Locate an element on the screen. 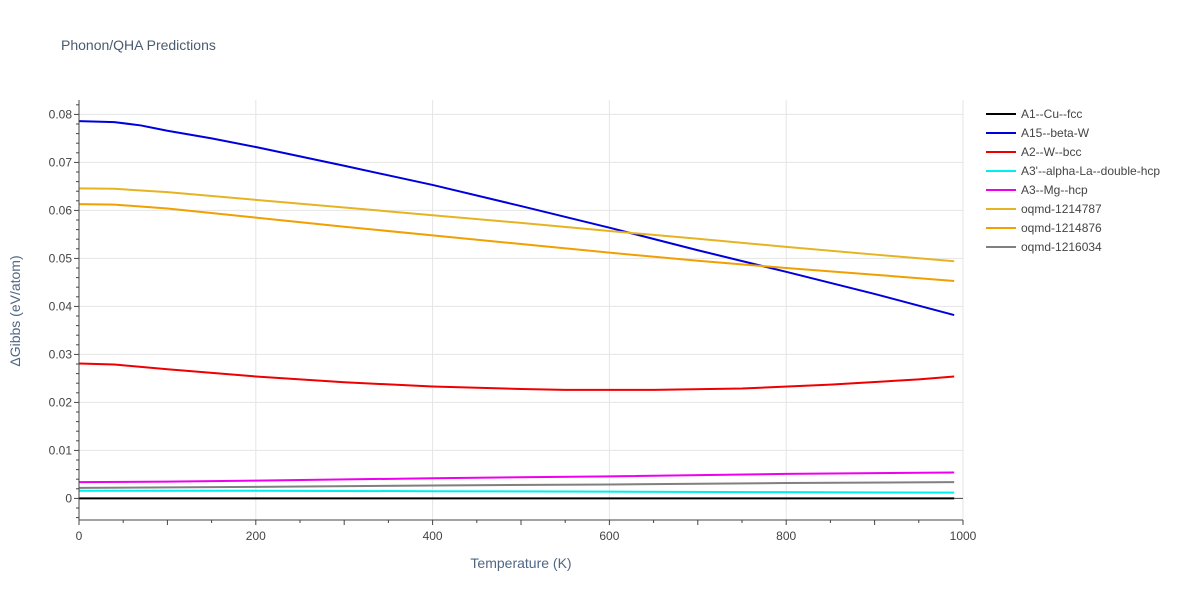  x-axis-title: Temperature (K) is located at coordinates (520, 563).